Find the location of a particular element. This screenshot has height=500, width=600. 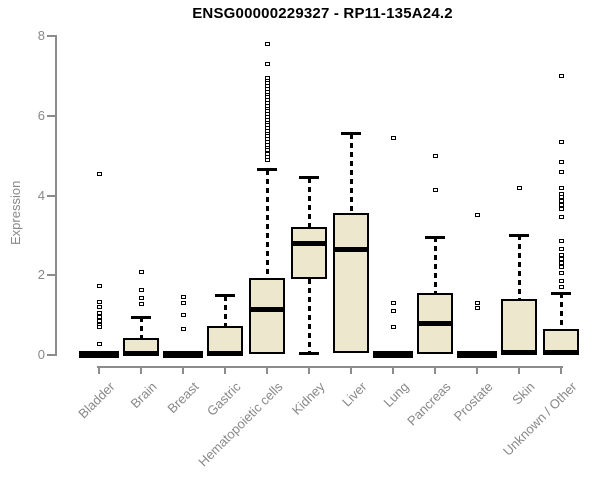

y-tick-label: 0 is located at coordinates (41, 354).